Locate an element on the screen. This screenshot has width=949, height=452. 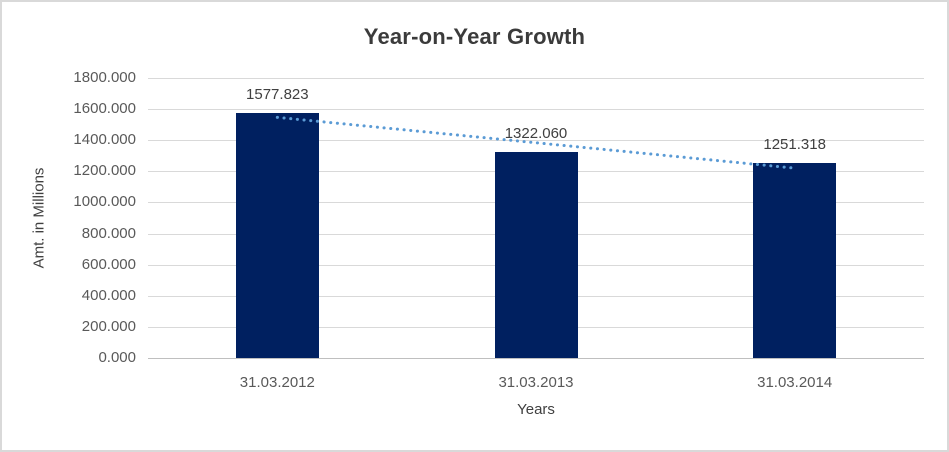
y-tick-label: 200.000 is located at coordinates (108, 326).